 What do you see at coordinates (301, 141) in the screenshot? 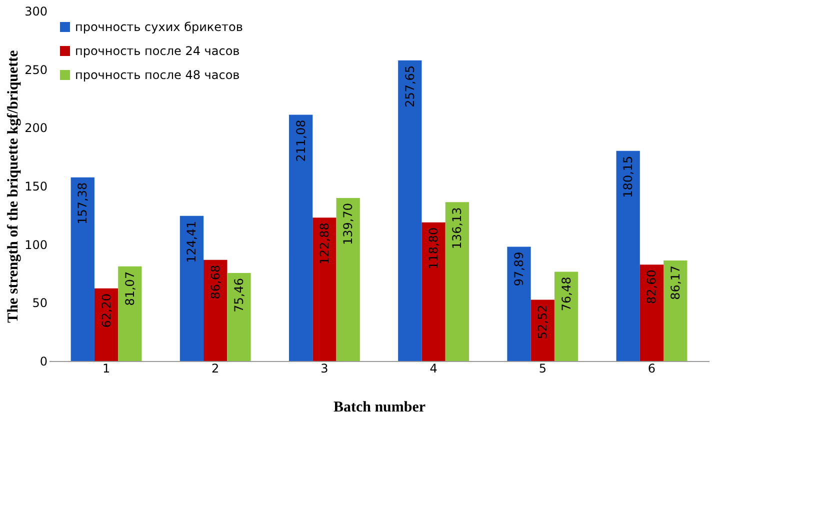
I see `data-label: 211,08` at bounding box center [301, 141].